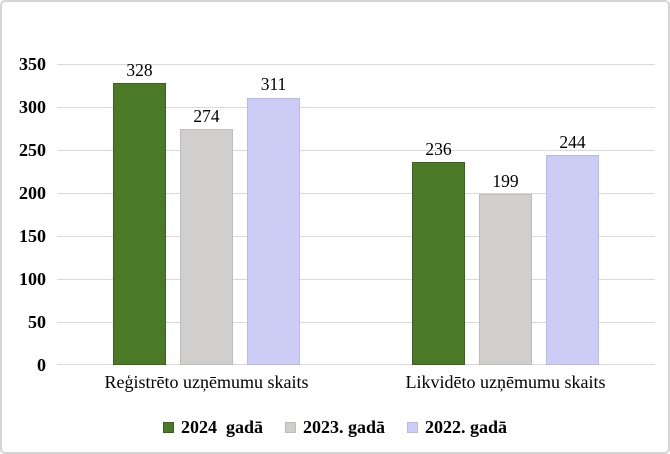 Image resolution: width=670 pixels, height=454 pixels. Describe the element at coordinates (32, 279) in the screenshot. I see `y-tick-label: 100` at that location.